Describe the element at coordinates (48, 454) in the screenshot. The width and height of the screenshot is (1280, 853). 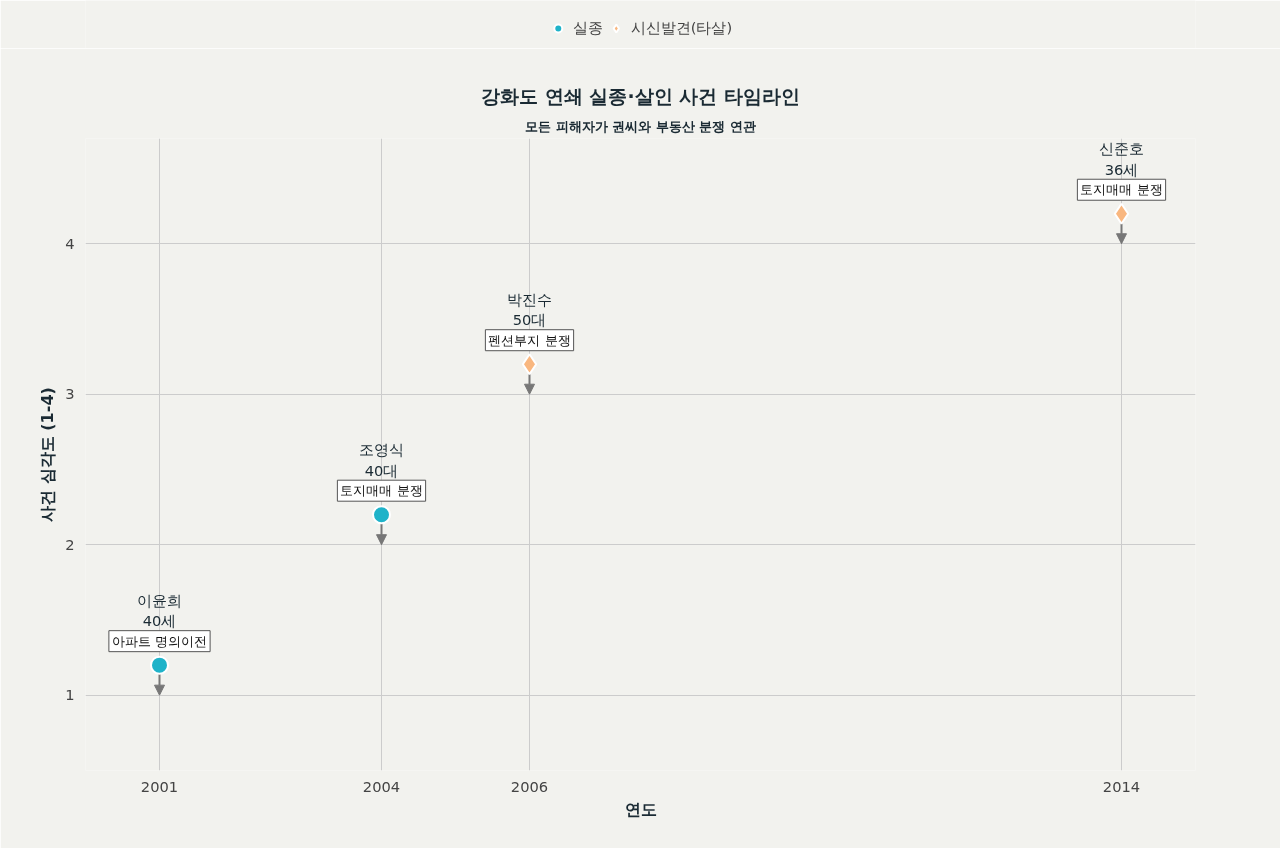
I see `y-axis-title: 사건 심각도 (1-4)` at that location.